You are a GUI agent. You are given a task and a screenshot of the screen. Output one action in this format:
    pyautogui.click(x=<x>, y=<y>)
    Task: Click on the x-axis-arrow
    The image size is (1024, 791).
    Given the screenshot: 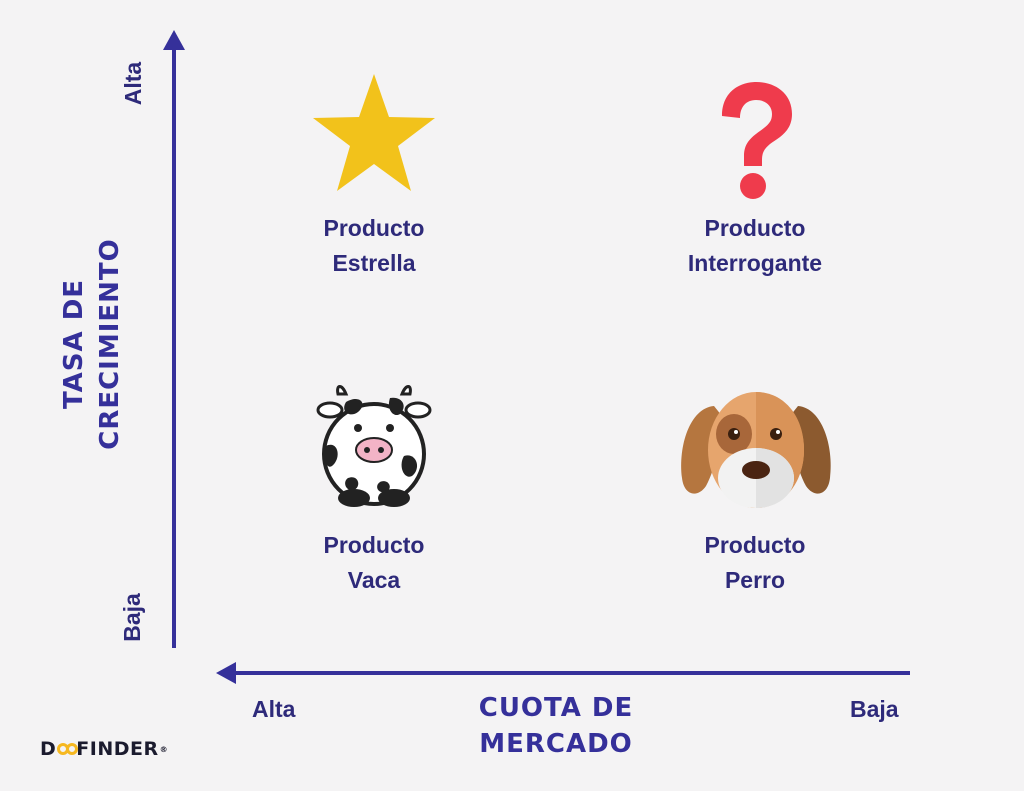 What is the action you would take?
    pyautogui.click(x=563, y=673)
    